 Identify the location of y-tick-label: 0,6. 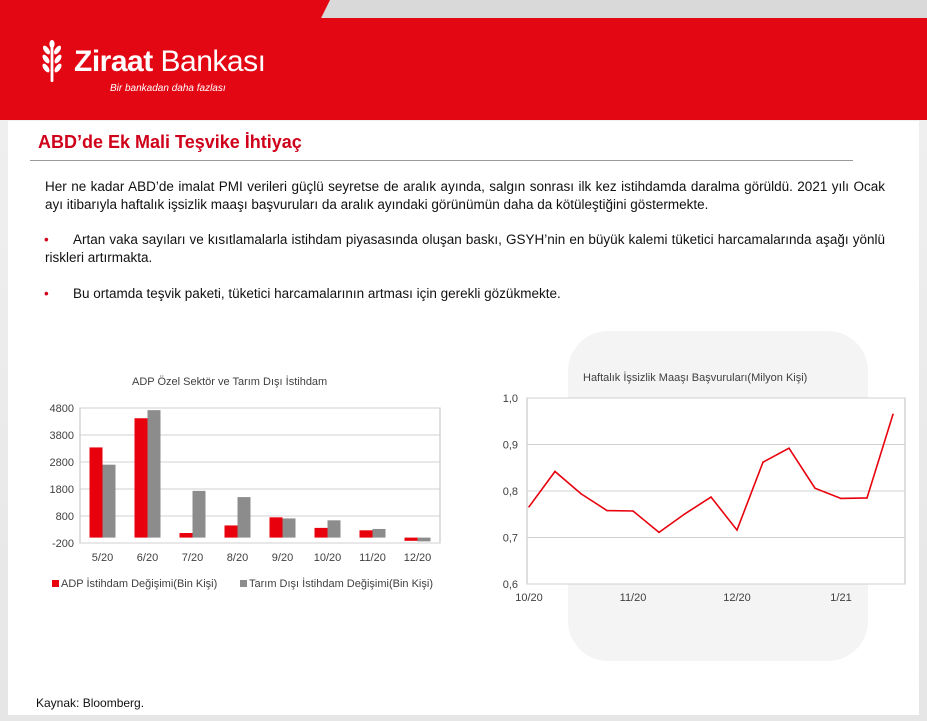
(510, 585).